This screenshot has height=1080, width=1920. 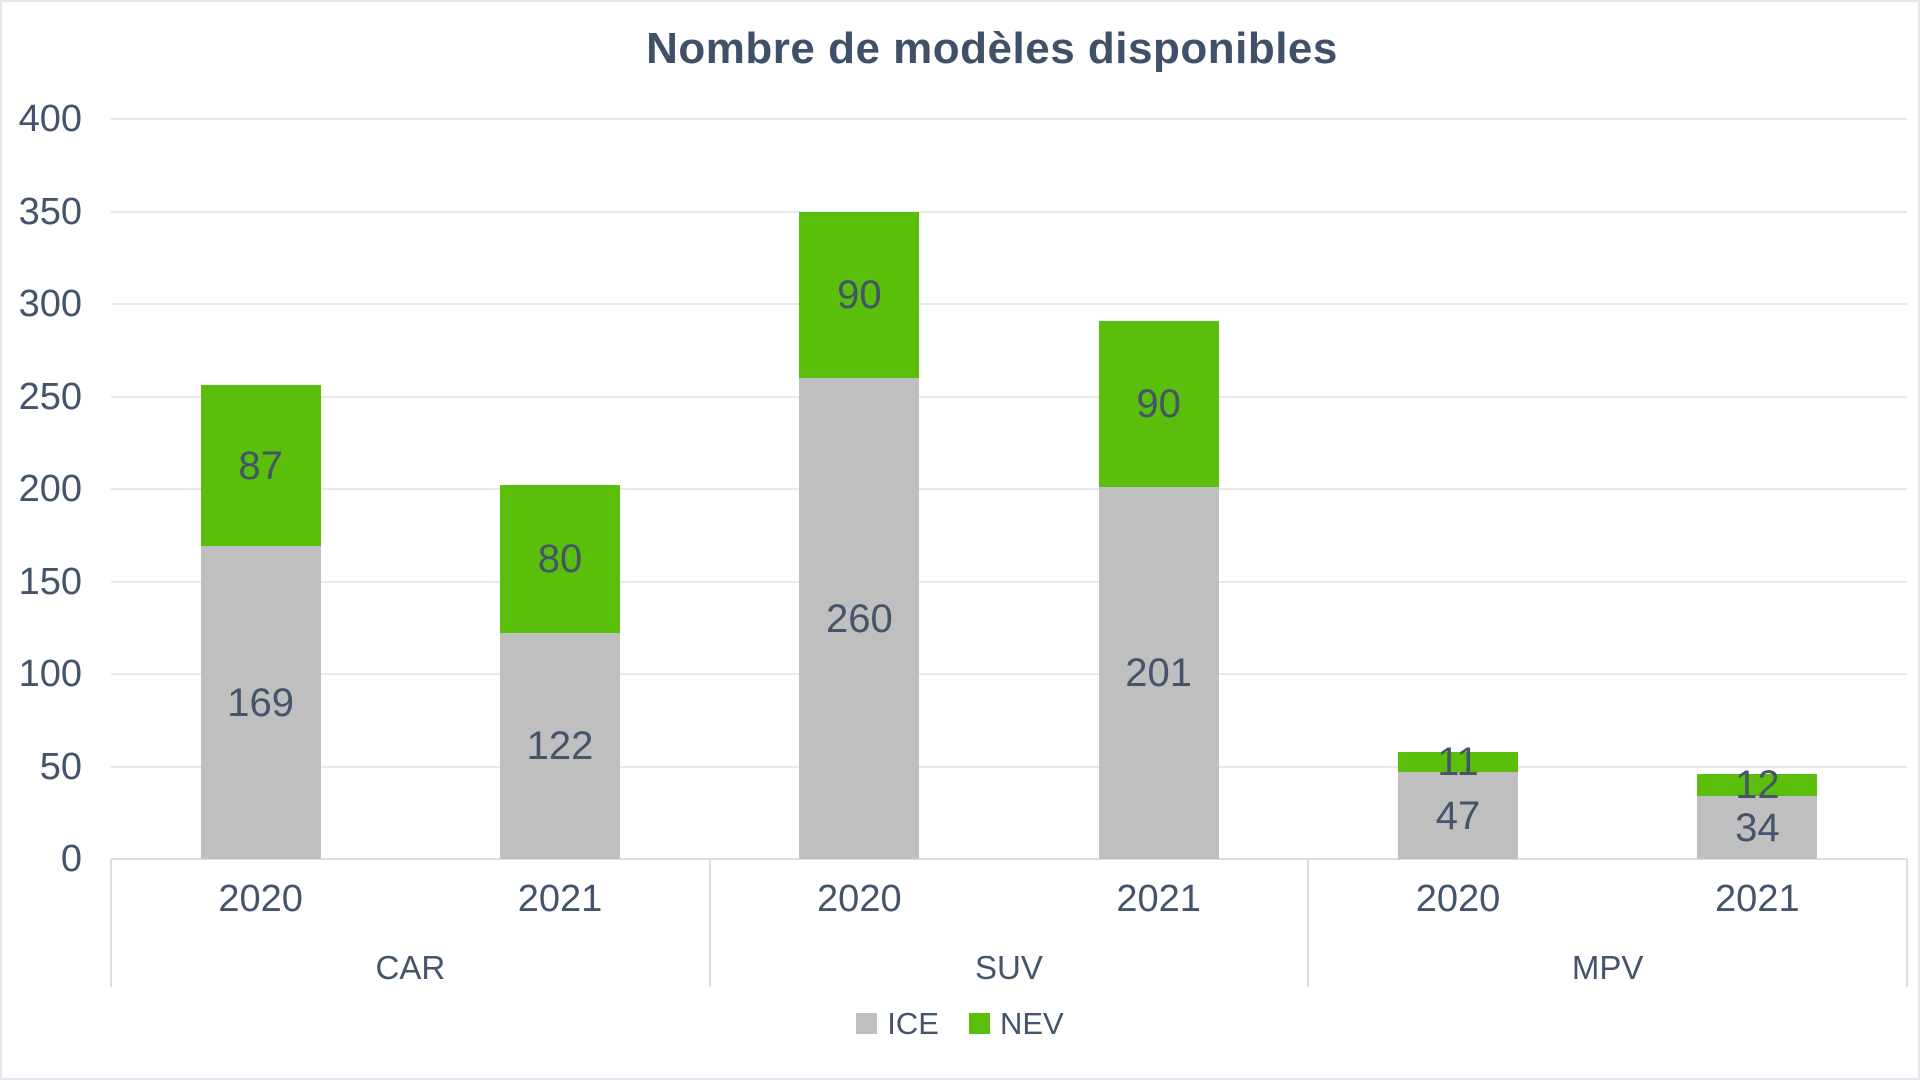 What do you see at coordinates (960, 1023) in the screenshot?
I see `legend: ICE NEV` at bounding box center [960, 1023].